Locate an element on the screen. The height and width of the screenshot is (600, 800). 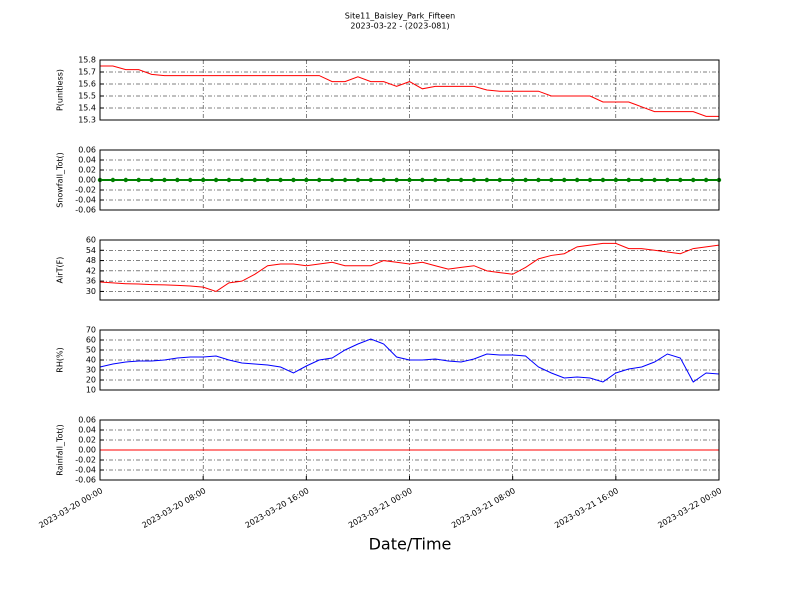
y-tick-label: 20 is located at coordinates (91, 380).